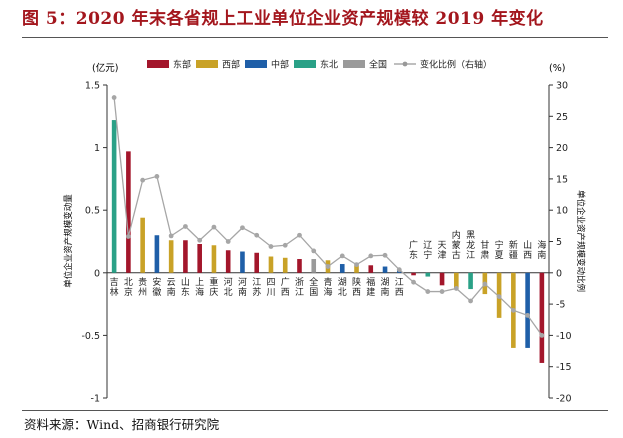 The height and width of the screenshot is (438, 623). What do you see at coordinates (405, 64) in the screenshot?
I see `legend-line-marker` at bounding box center [405, 64].